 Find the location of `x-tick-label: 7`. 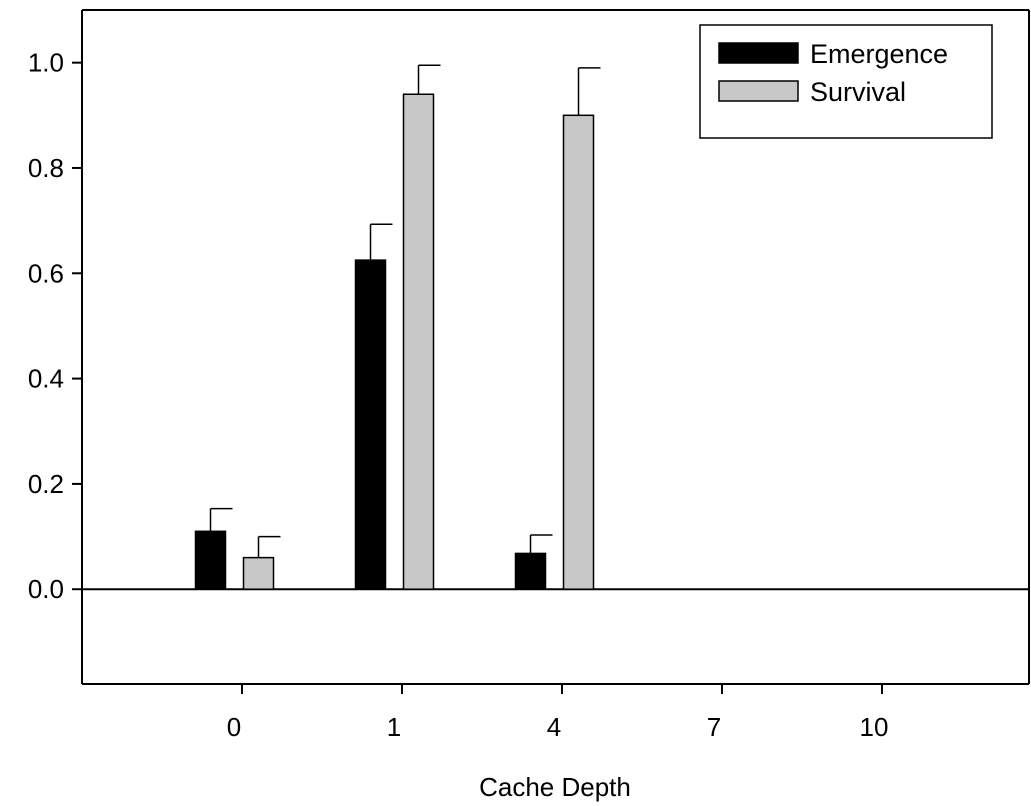

x-tick-label: 7 is located at coordinates (714, 727).